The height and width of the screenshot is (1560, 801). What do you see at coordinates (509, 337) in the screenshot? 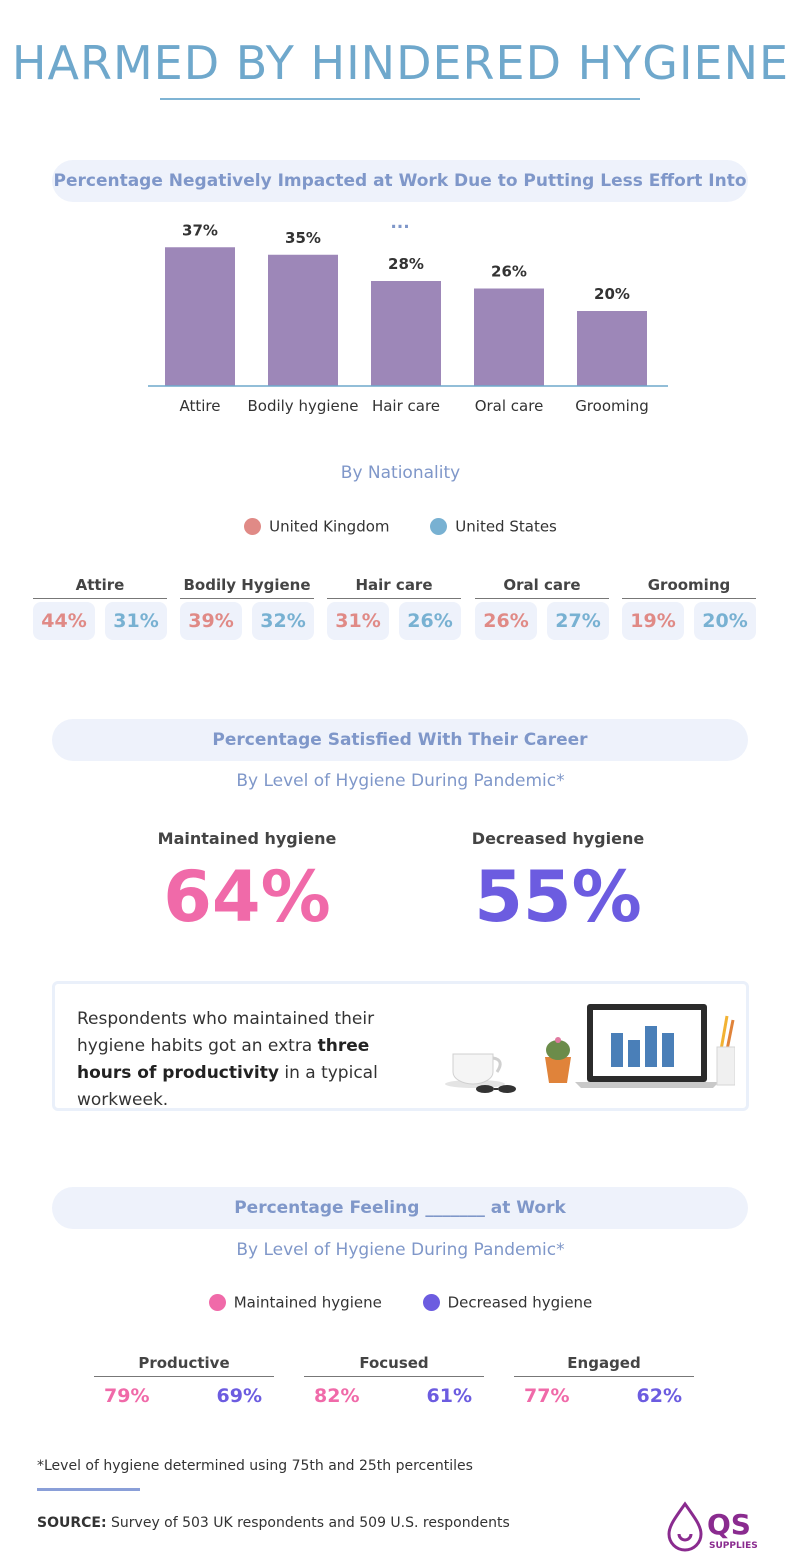
I see `bar-oral-care` at bounding box center [509, 337].